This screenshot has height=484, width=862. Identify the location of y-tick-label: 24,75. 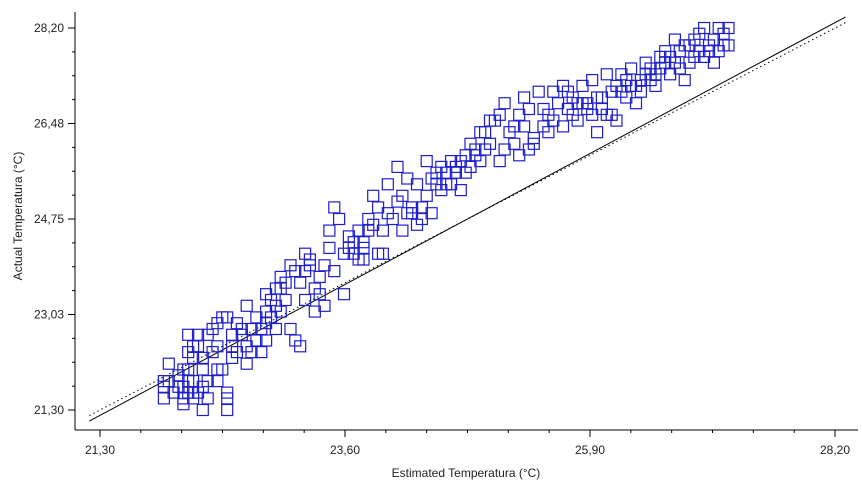
(49, 219).